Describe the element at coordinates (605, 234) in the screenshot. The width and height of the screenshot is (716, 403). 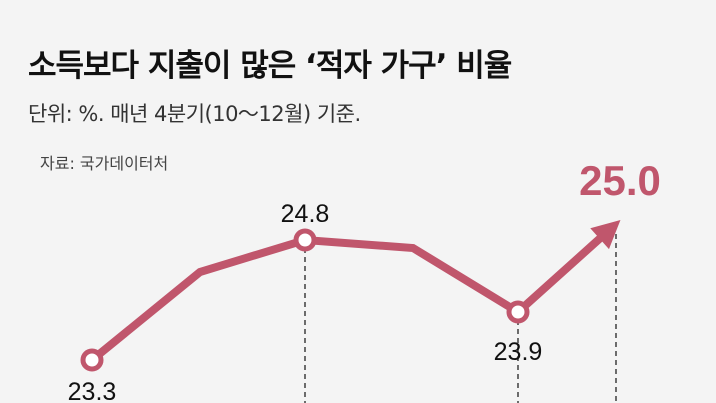
I see `arrow-head-icon` at that location.